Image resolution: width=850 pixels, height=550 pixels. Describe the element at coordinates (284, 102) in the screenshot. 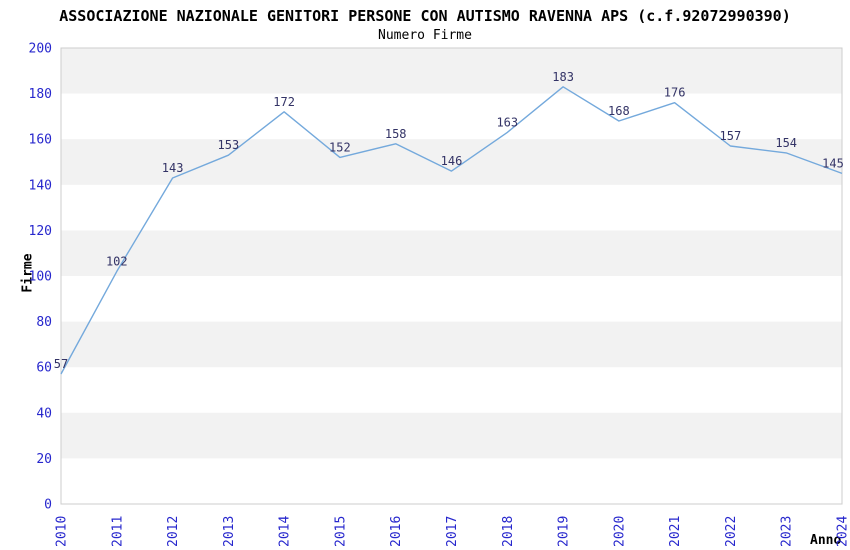

I see `data-label: 172` at that location.